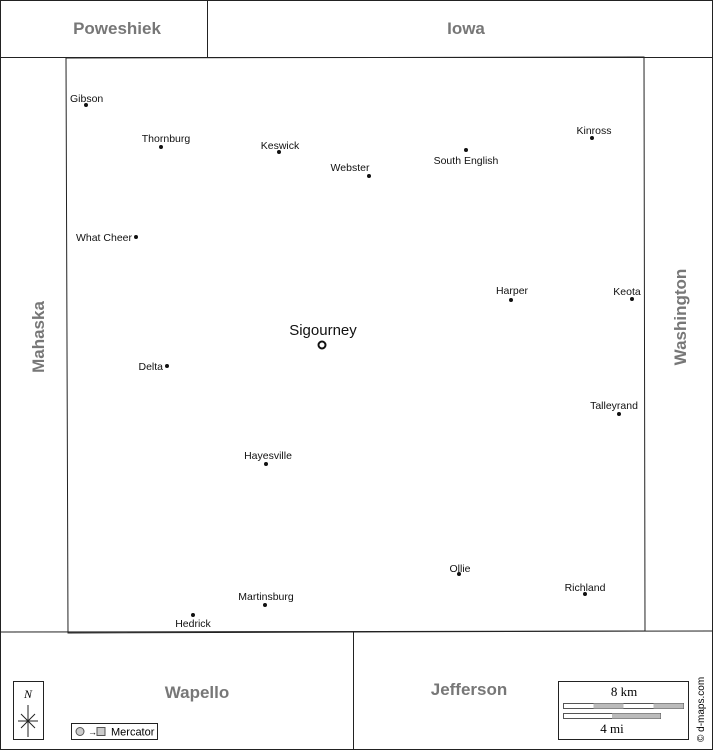 This screenshot has height=750, width=713. Describe the element at coordinates (38, 337) in the screenshot. I see `neighbor-label: Mahaska` at that location.